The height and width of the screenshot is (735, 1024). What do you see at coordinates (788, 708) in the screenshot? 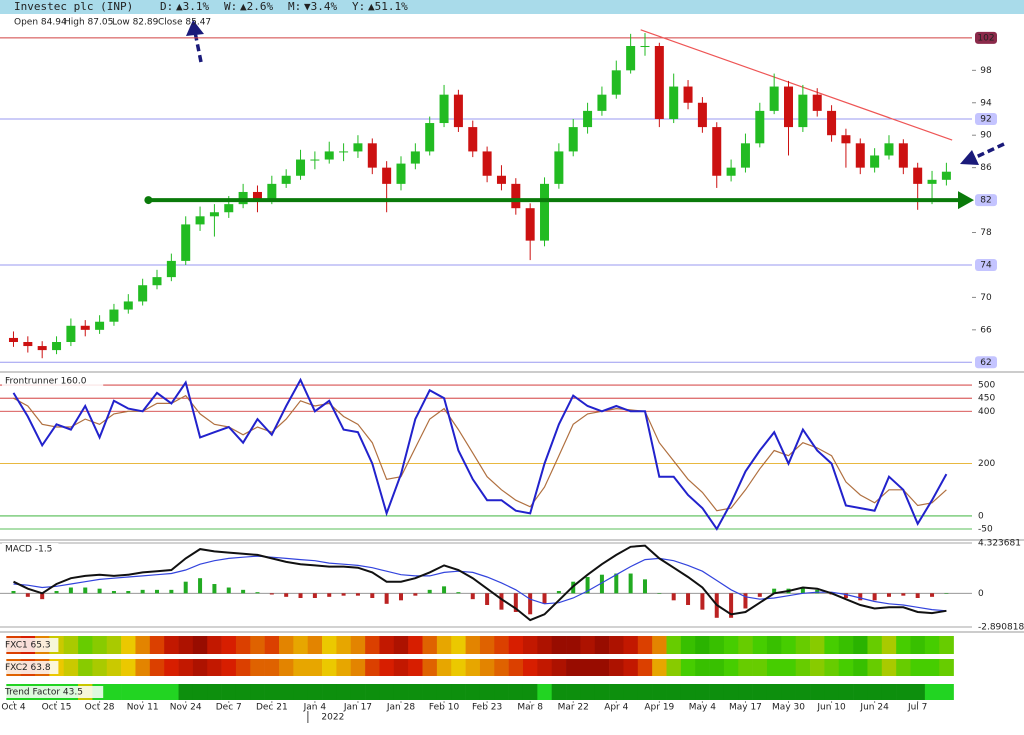
I see `x-tick-label: May 30` at bounding box center [788, 708].